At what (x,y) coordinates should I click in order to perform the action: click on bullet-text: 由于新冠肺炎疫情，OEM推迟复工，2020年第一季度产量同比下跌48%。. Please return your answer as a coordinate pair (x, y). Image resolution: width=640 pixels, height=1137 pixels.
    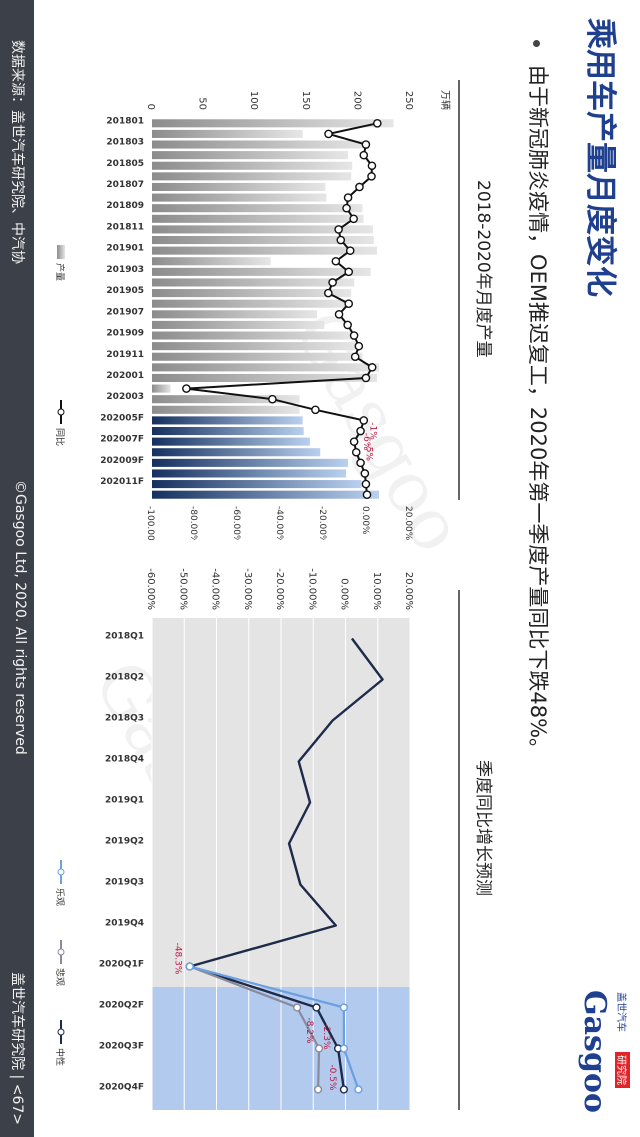
    Looking at the image, I should click on (538, 412).